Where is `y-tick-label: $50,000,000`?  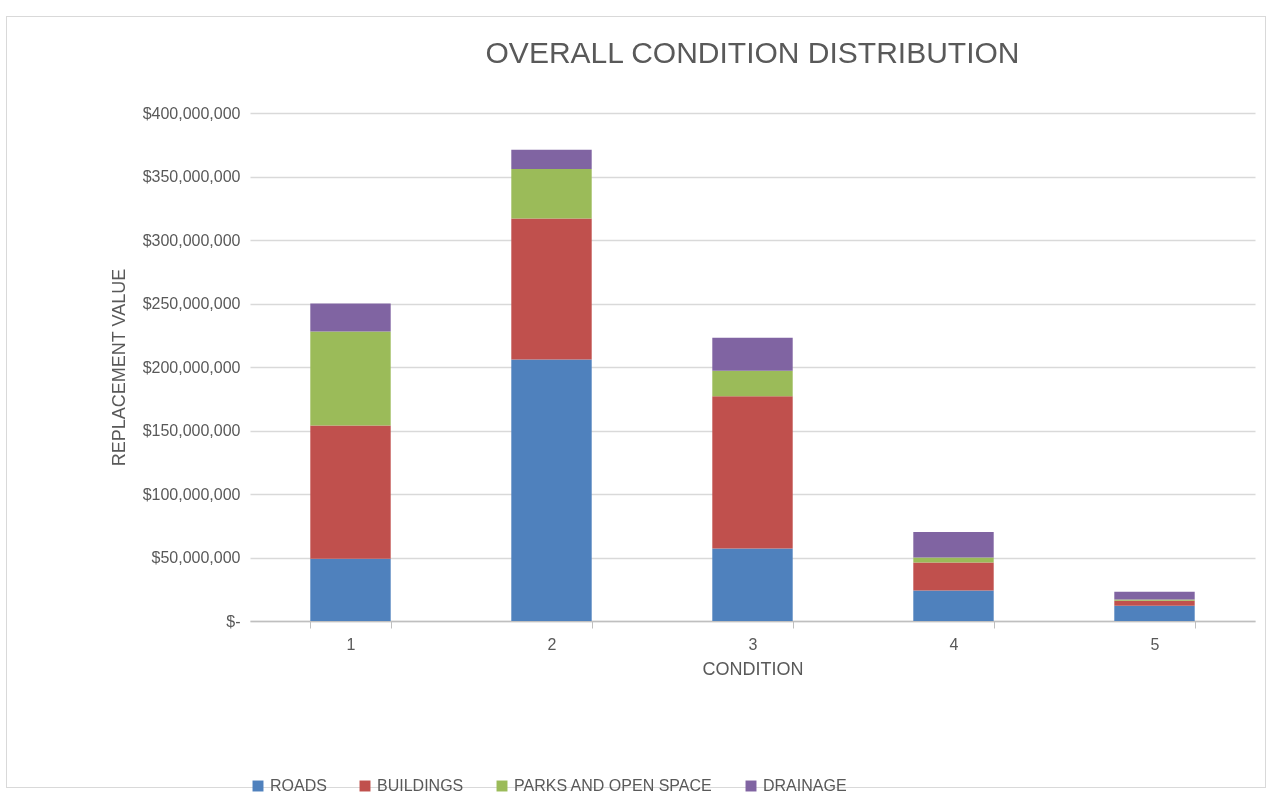
y-tick-label: $50,000,000 is located at coordinates (196, 557).